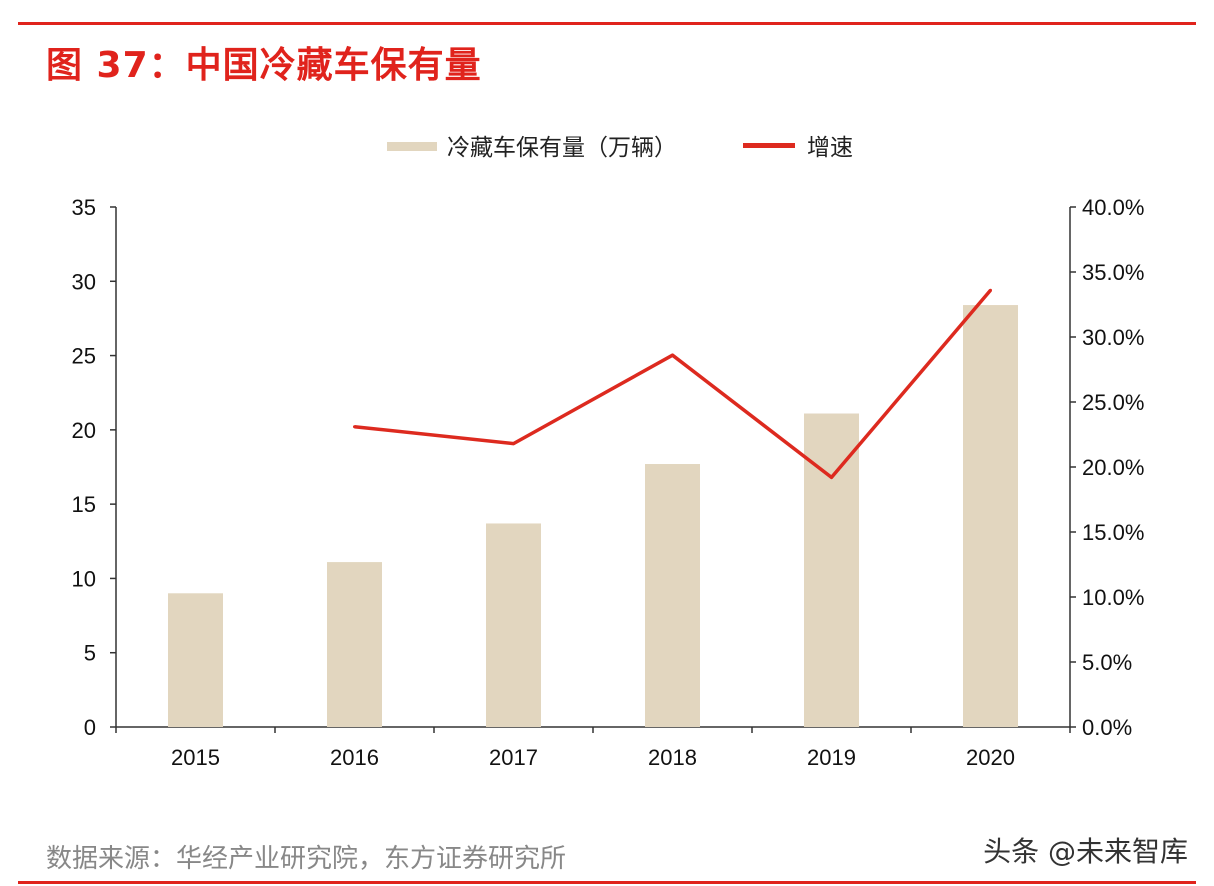 This screenshot has height=886, width=1214. What do you see at coordinates (354, 644) in the screenshot?
I see `bar-2016` at bounding box center [354, 644].